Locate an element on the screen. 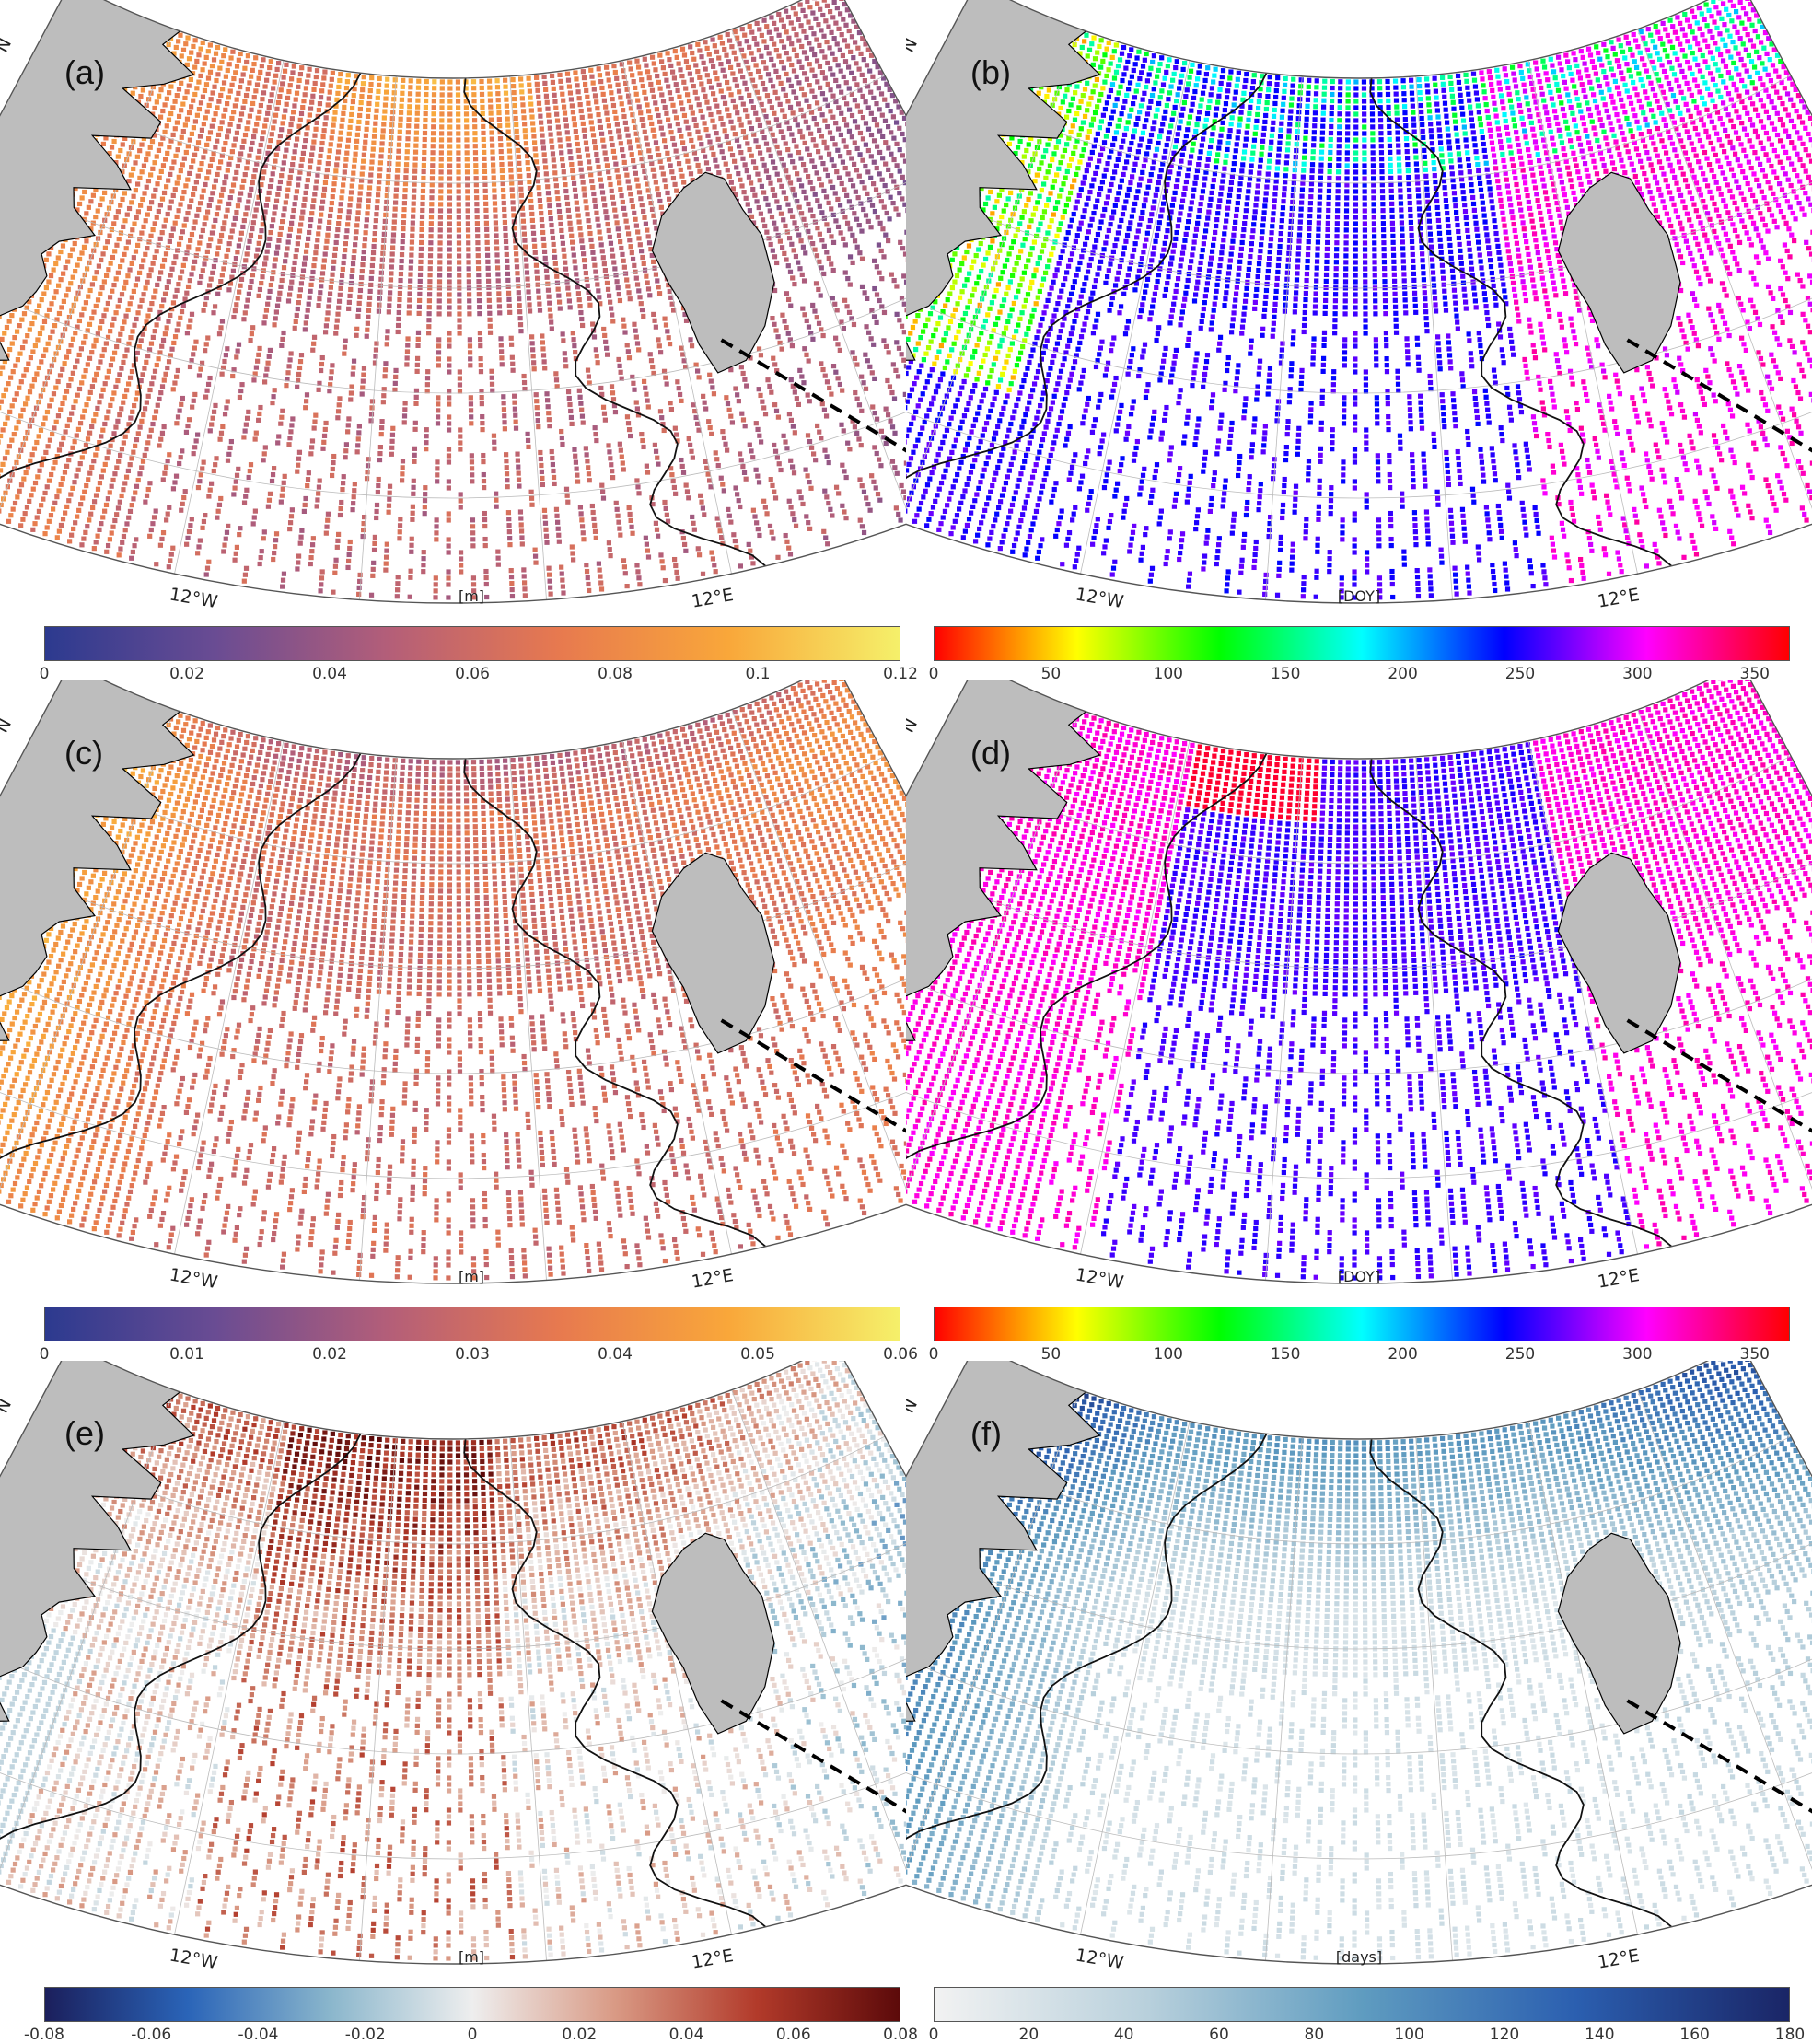 This screenshot has height=2044, width=1812. unit-label: [days] is located at coordinates (1359, 1957).